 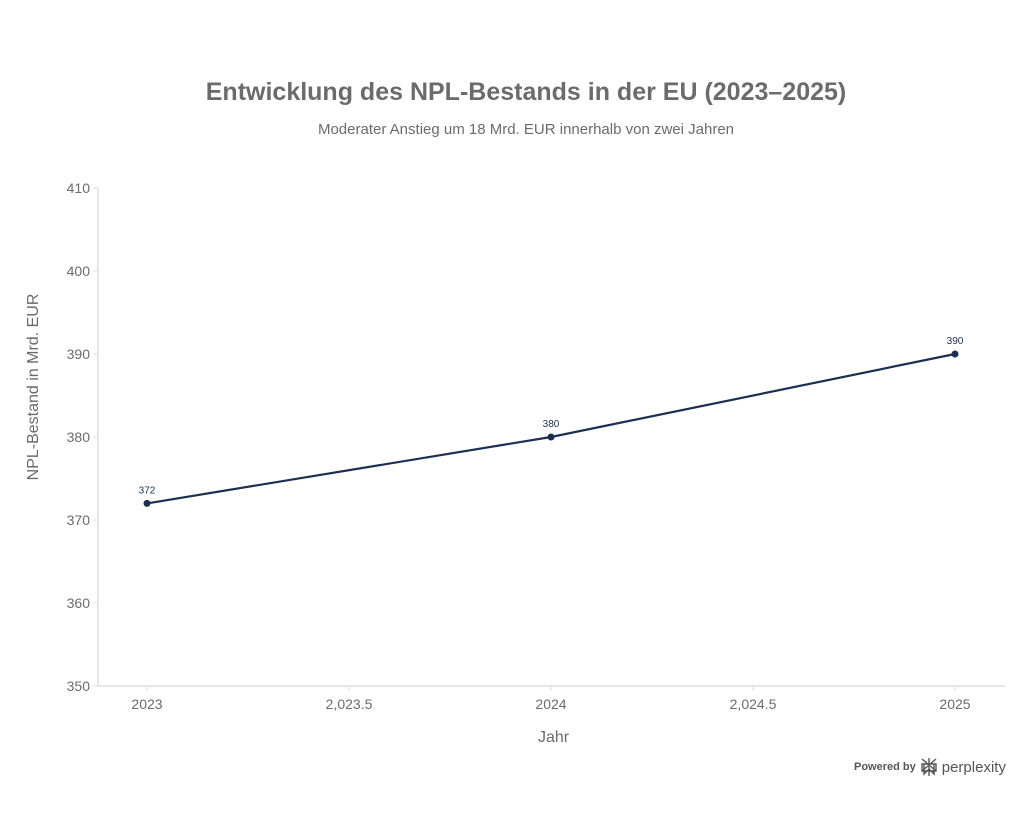 What do you see at coordinates (955, 341) in the screenshot?
I see `data-label: 390` at bounding box center [955, 341].